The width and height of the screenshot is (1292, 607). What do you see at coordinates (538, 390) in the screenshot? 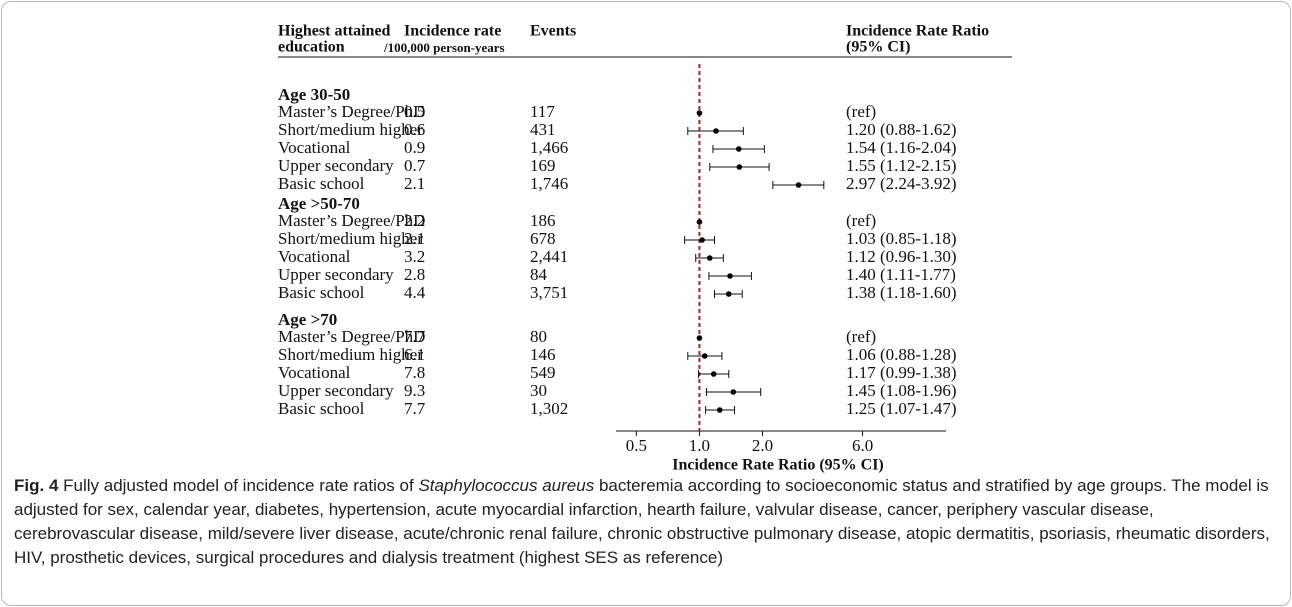
I see `events: 30` at bounding box center [538, 390].